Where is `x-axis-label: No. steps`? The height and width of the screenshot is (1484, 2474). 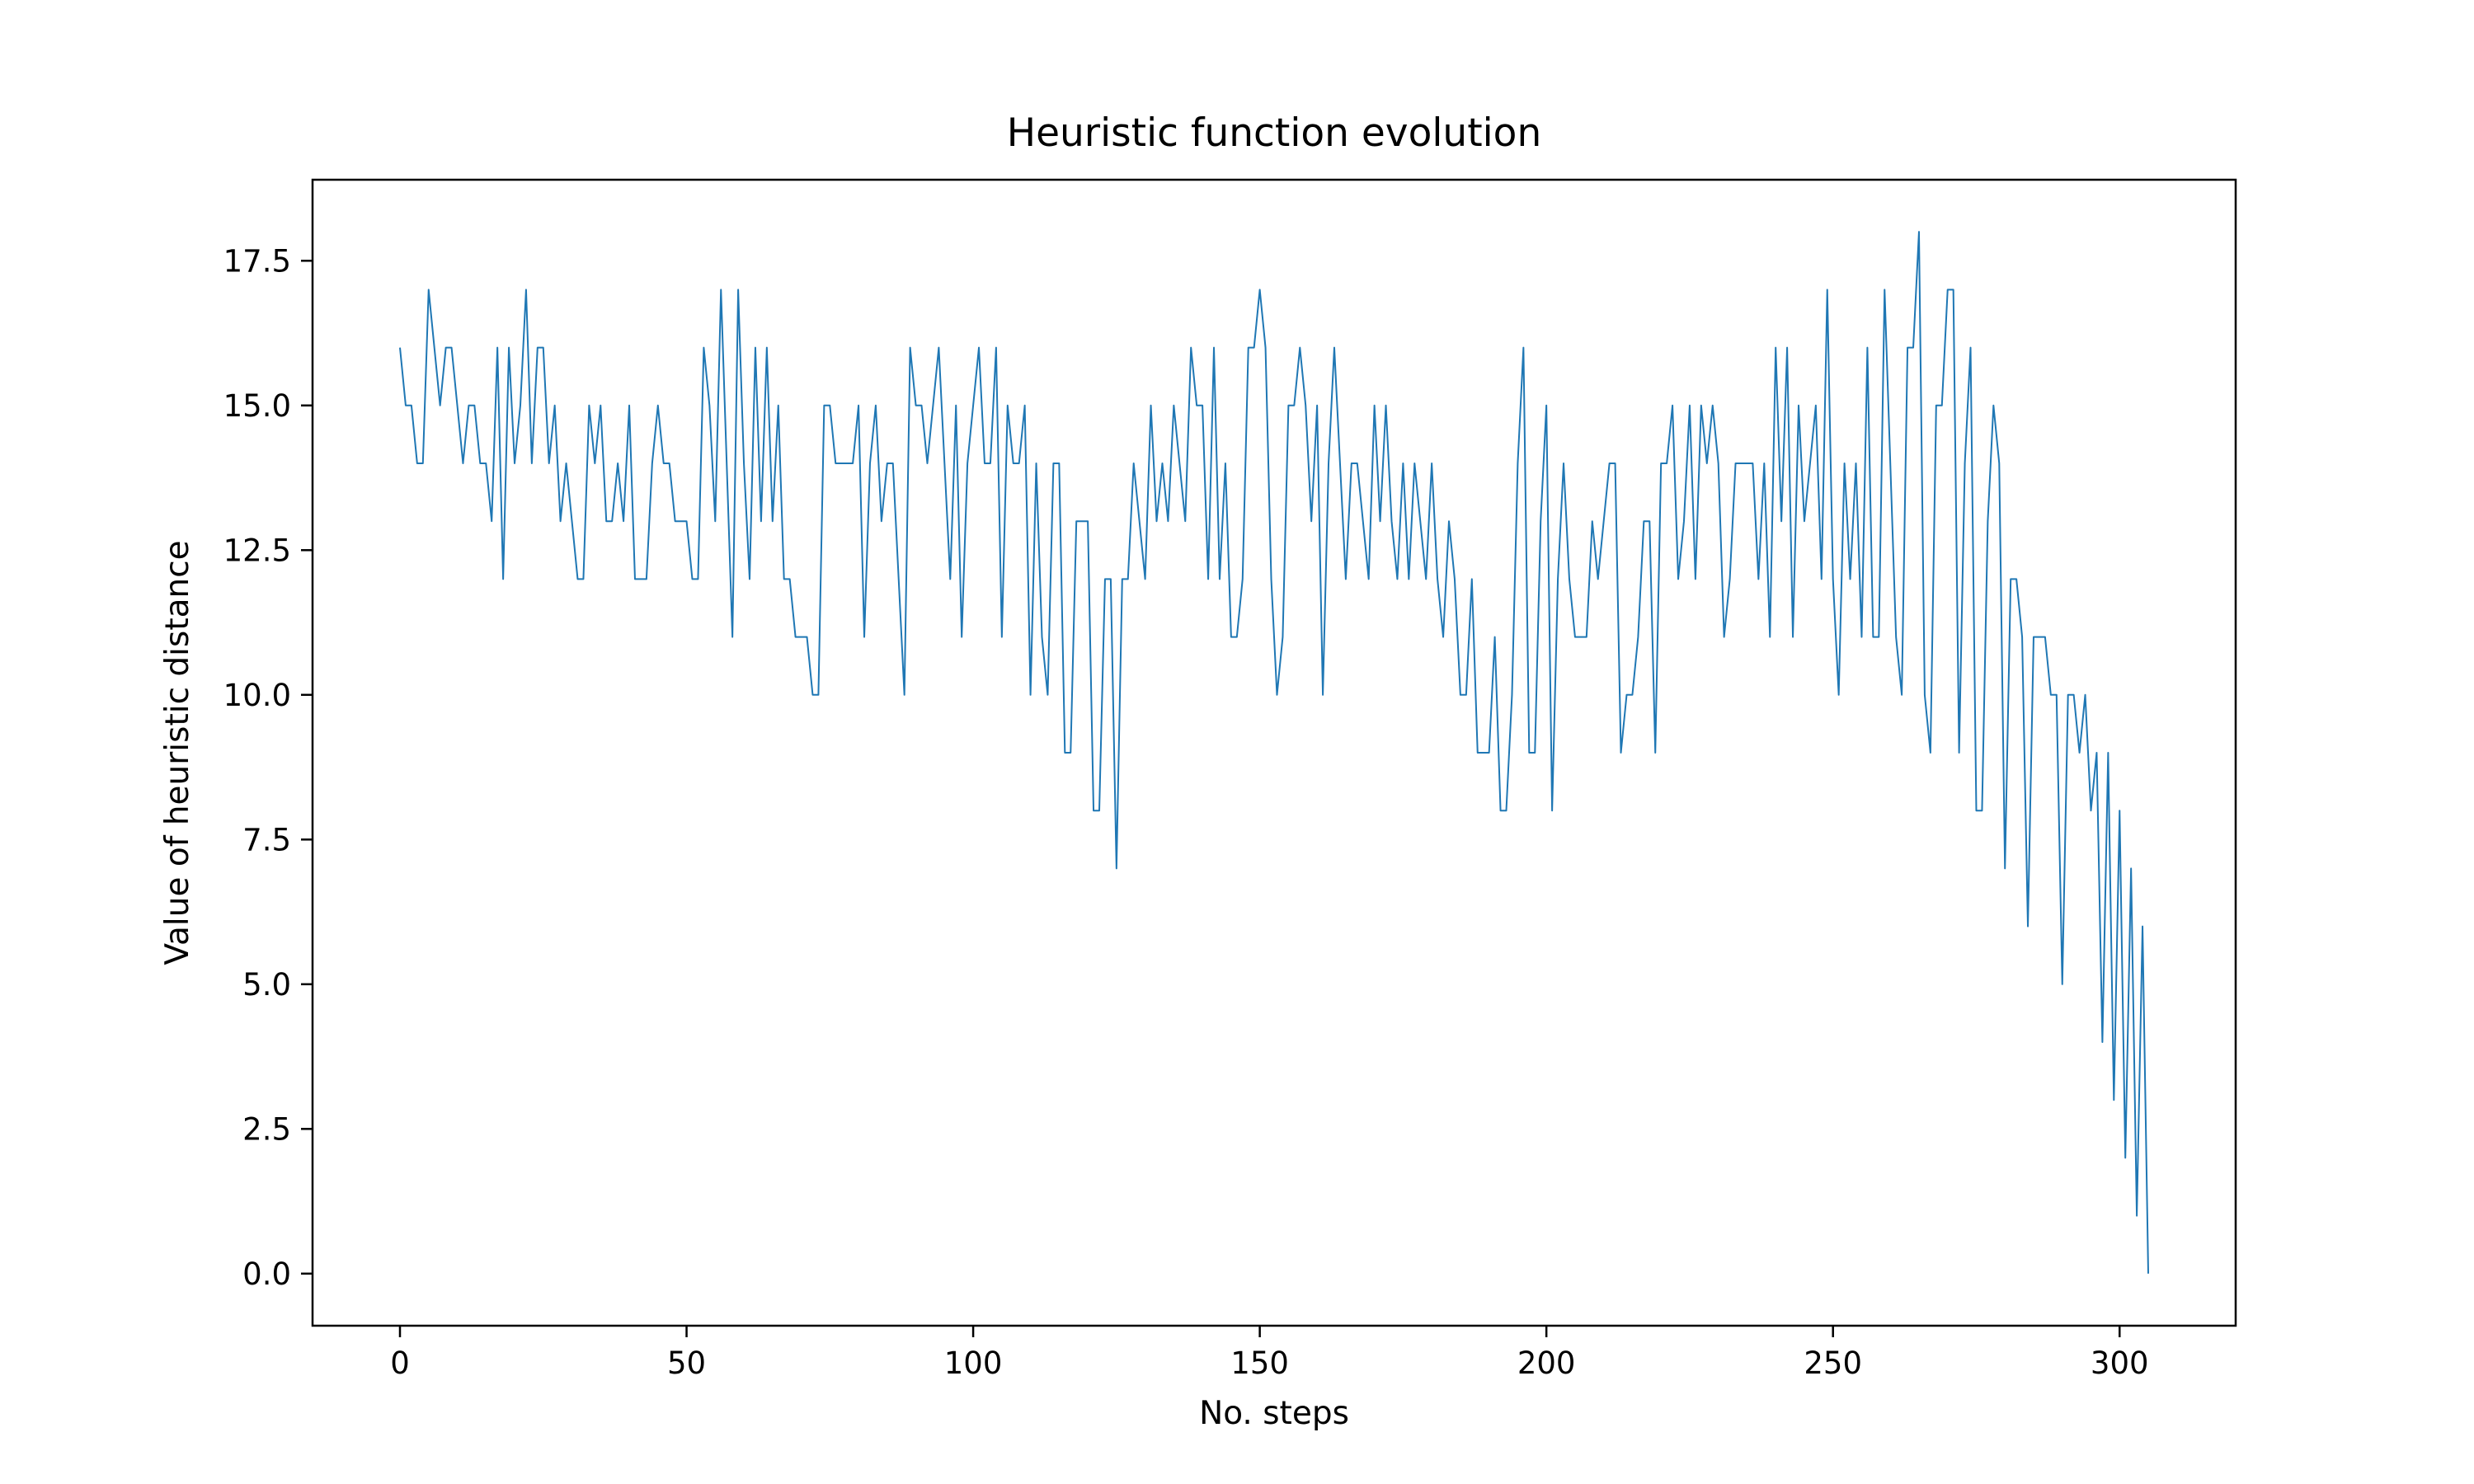 x-axis-label: No. steps is located at coordinates (1274, 1413).